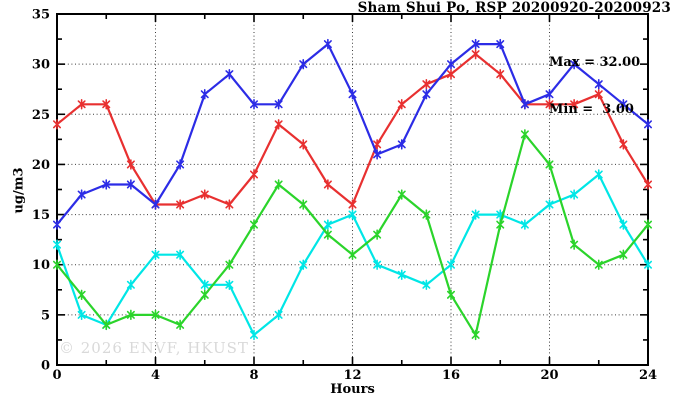 The image size is (674, 409). Describe the element at coordinates (41, 215) in the screenshot. I see `y-axis-tick-label: 15` at that location.